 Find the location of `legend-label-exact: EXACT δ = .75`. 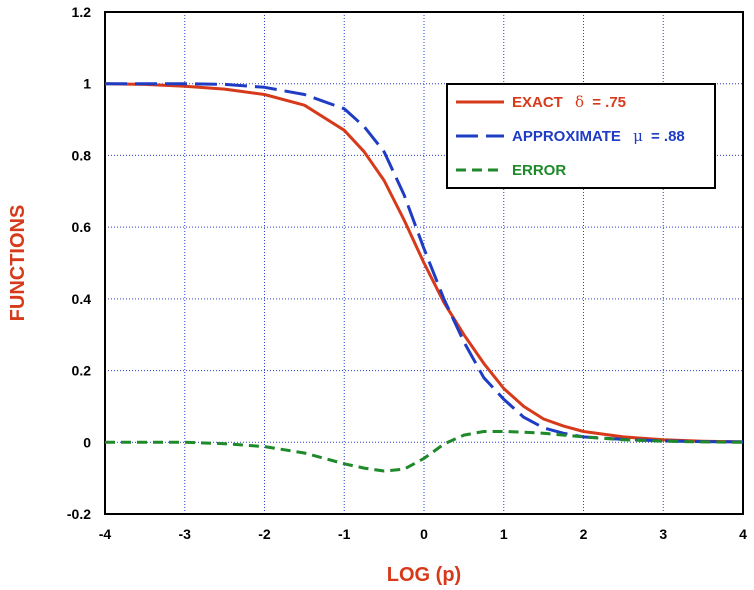

legend-label-exact: EXACT δ = .75 is located at coordinates (569, 102).